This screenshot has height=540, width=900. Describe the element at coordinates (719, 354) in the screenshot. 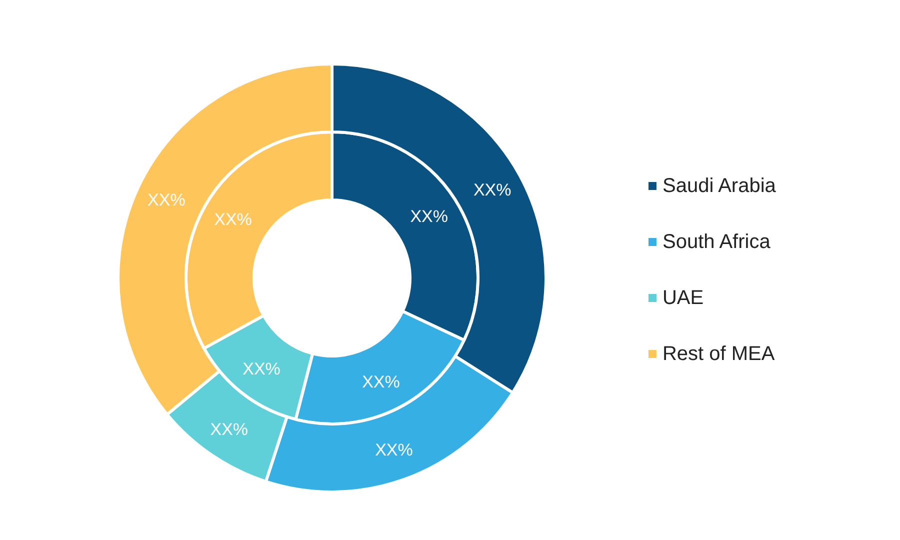

I see `legend-label: Rest of MEA` at that location.